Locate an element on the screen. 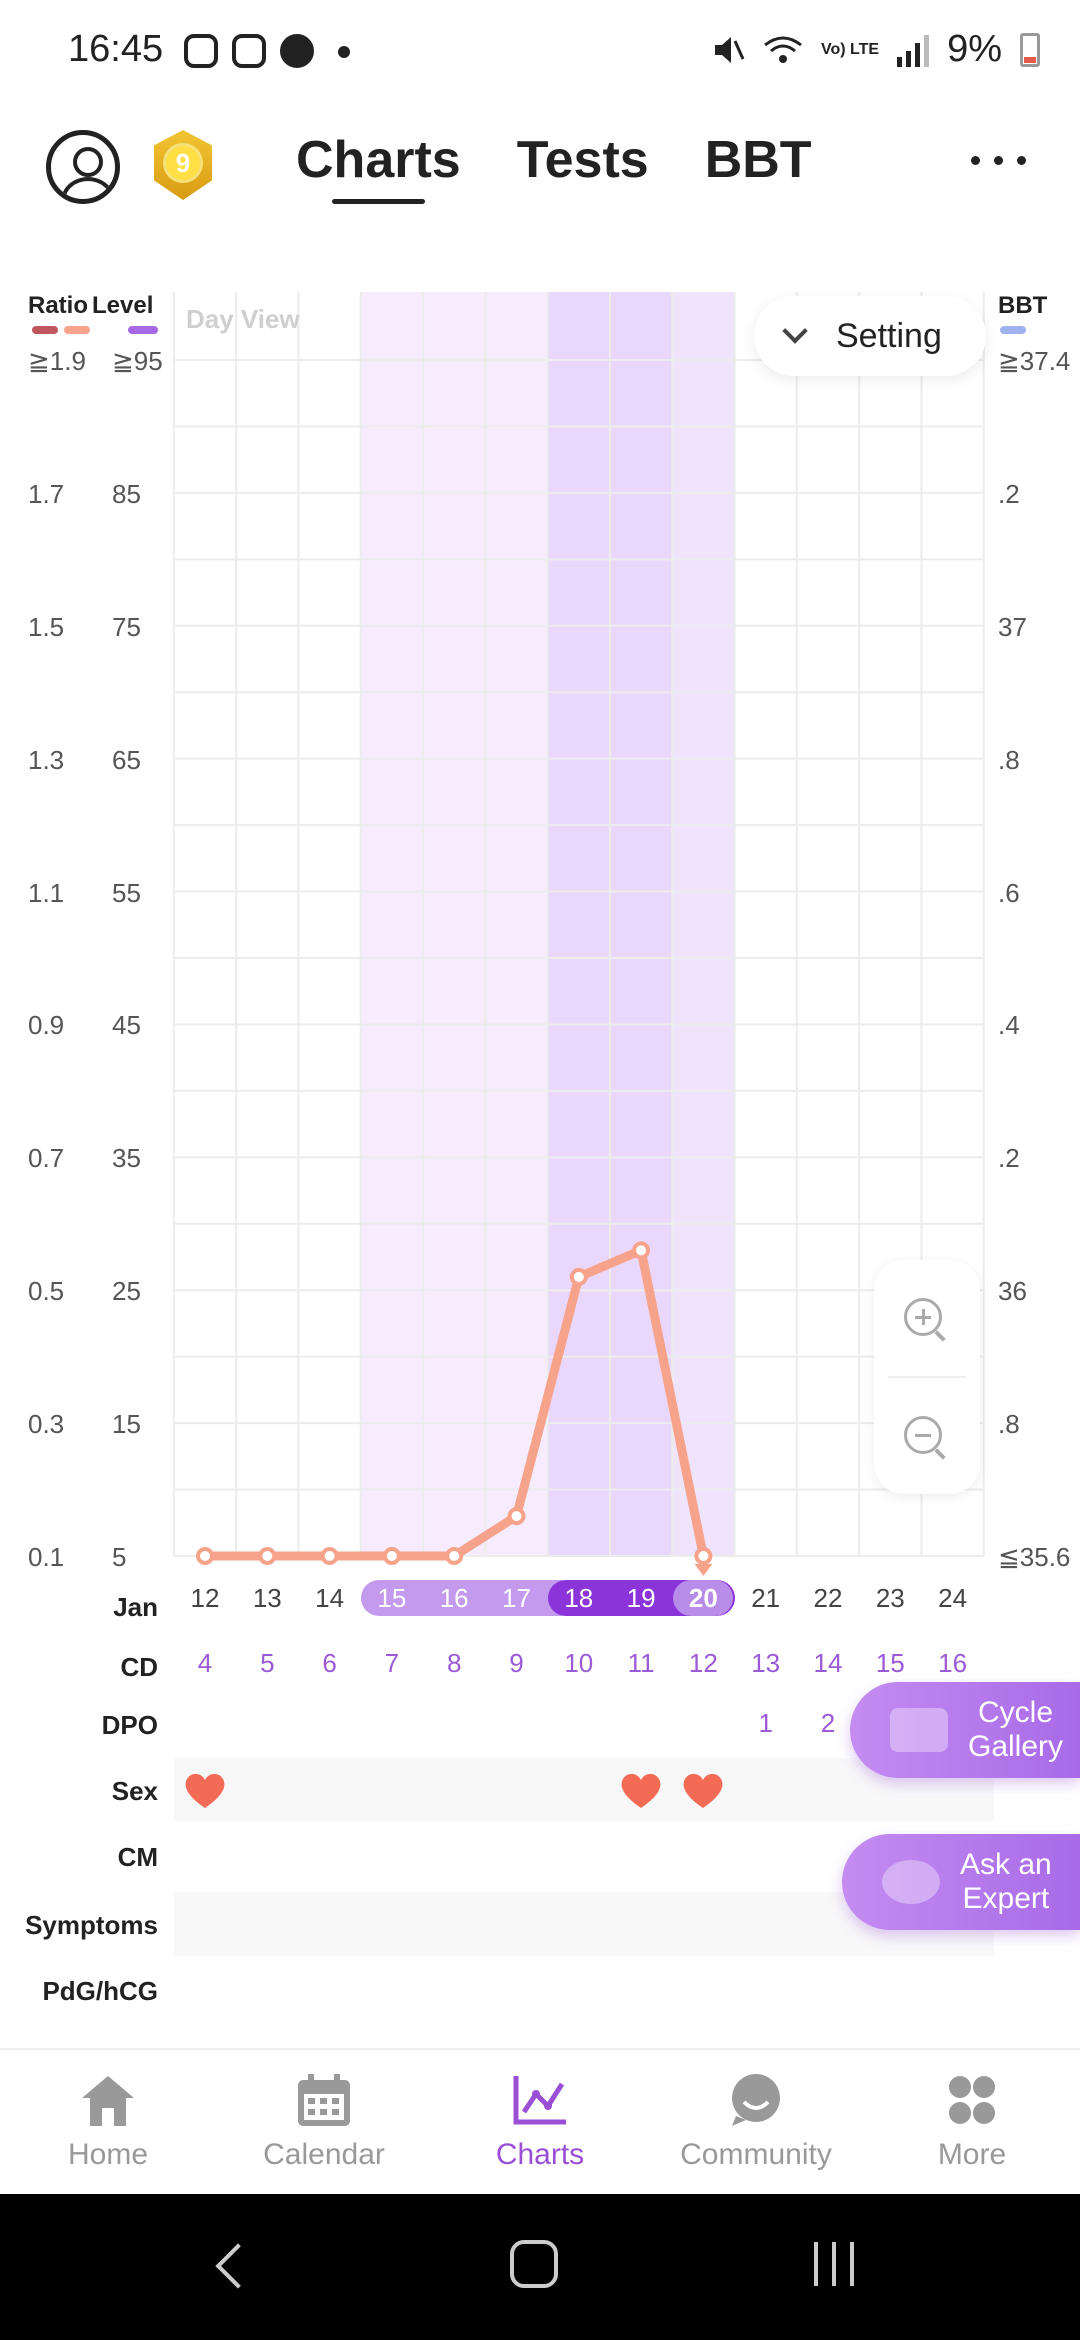 This screenshot has height=2340, width=1080. tab-charts: Charts is located at coordinates (378, 167).